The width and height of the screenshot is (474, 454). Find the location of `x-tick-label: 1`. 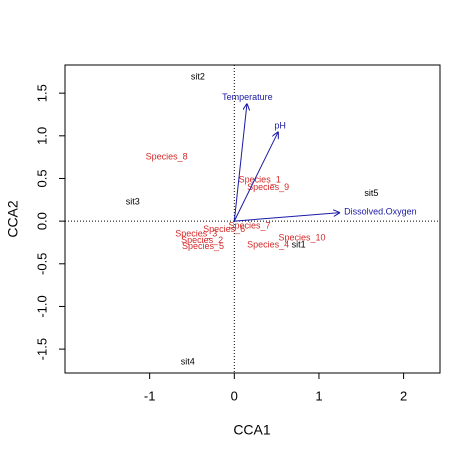

x-tick-label: 1 is located at coordinates (318, 395).